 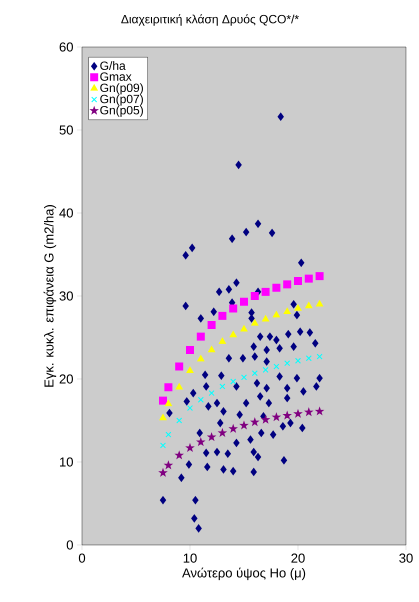 What do you see at coordinates (116, 76) in the screenshot?
I see `legend-label: Gmax` at bounding box center [116, 76].